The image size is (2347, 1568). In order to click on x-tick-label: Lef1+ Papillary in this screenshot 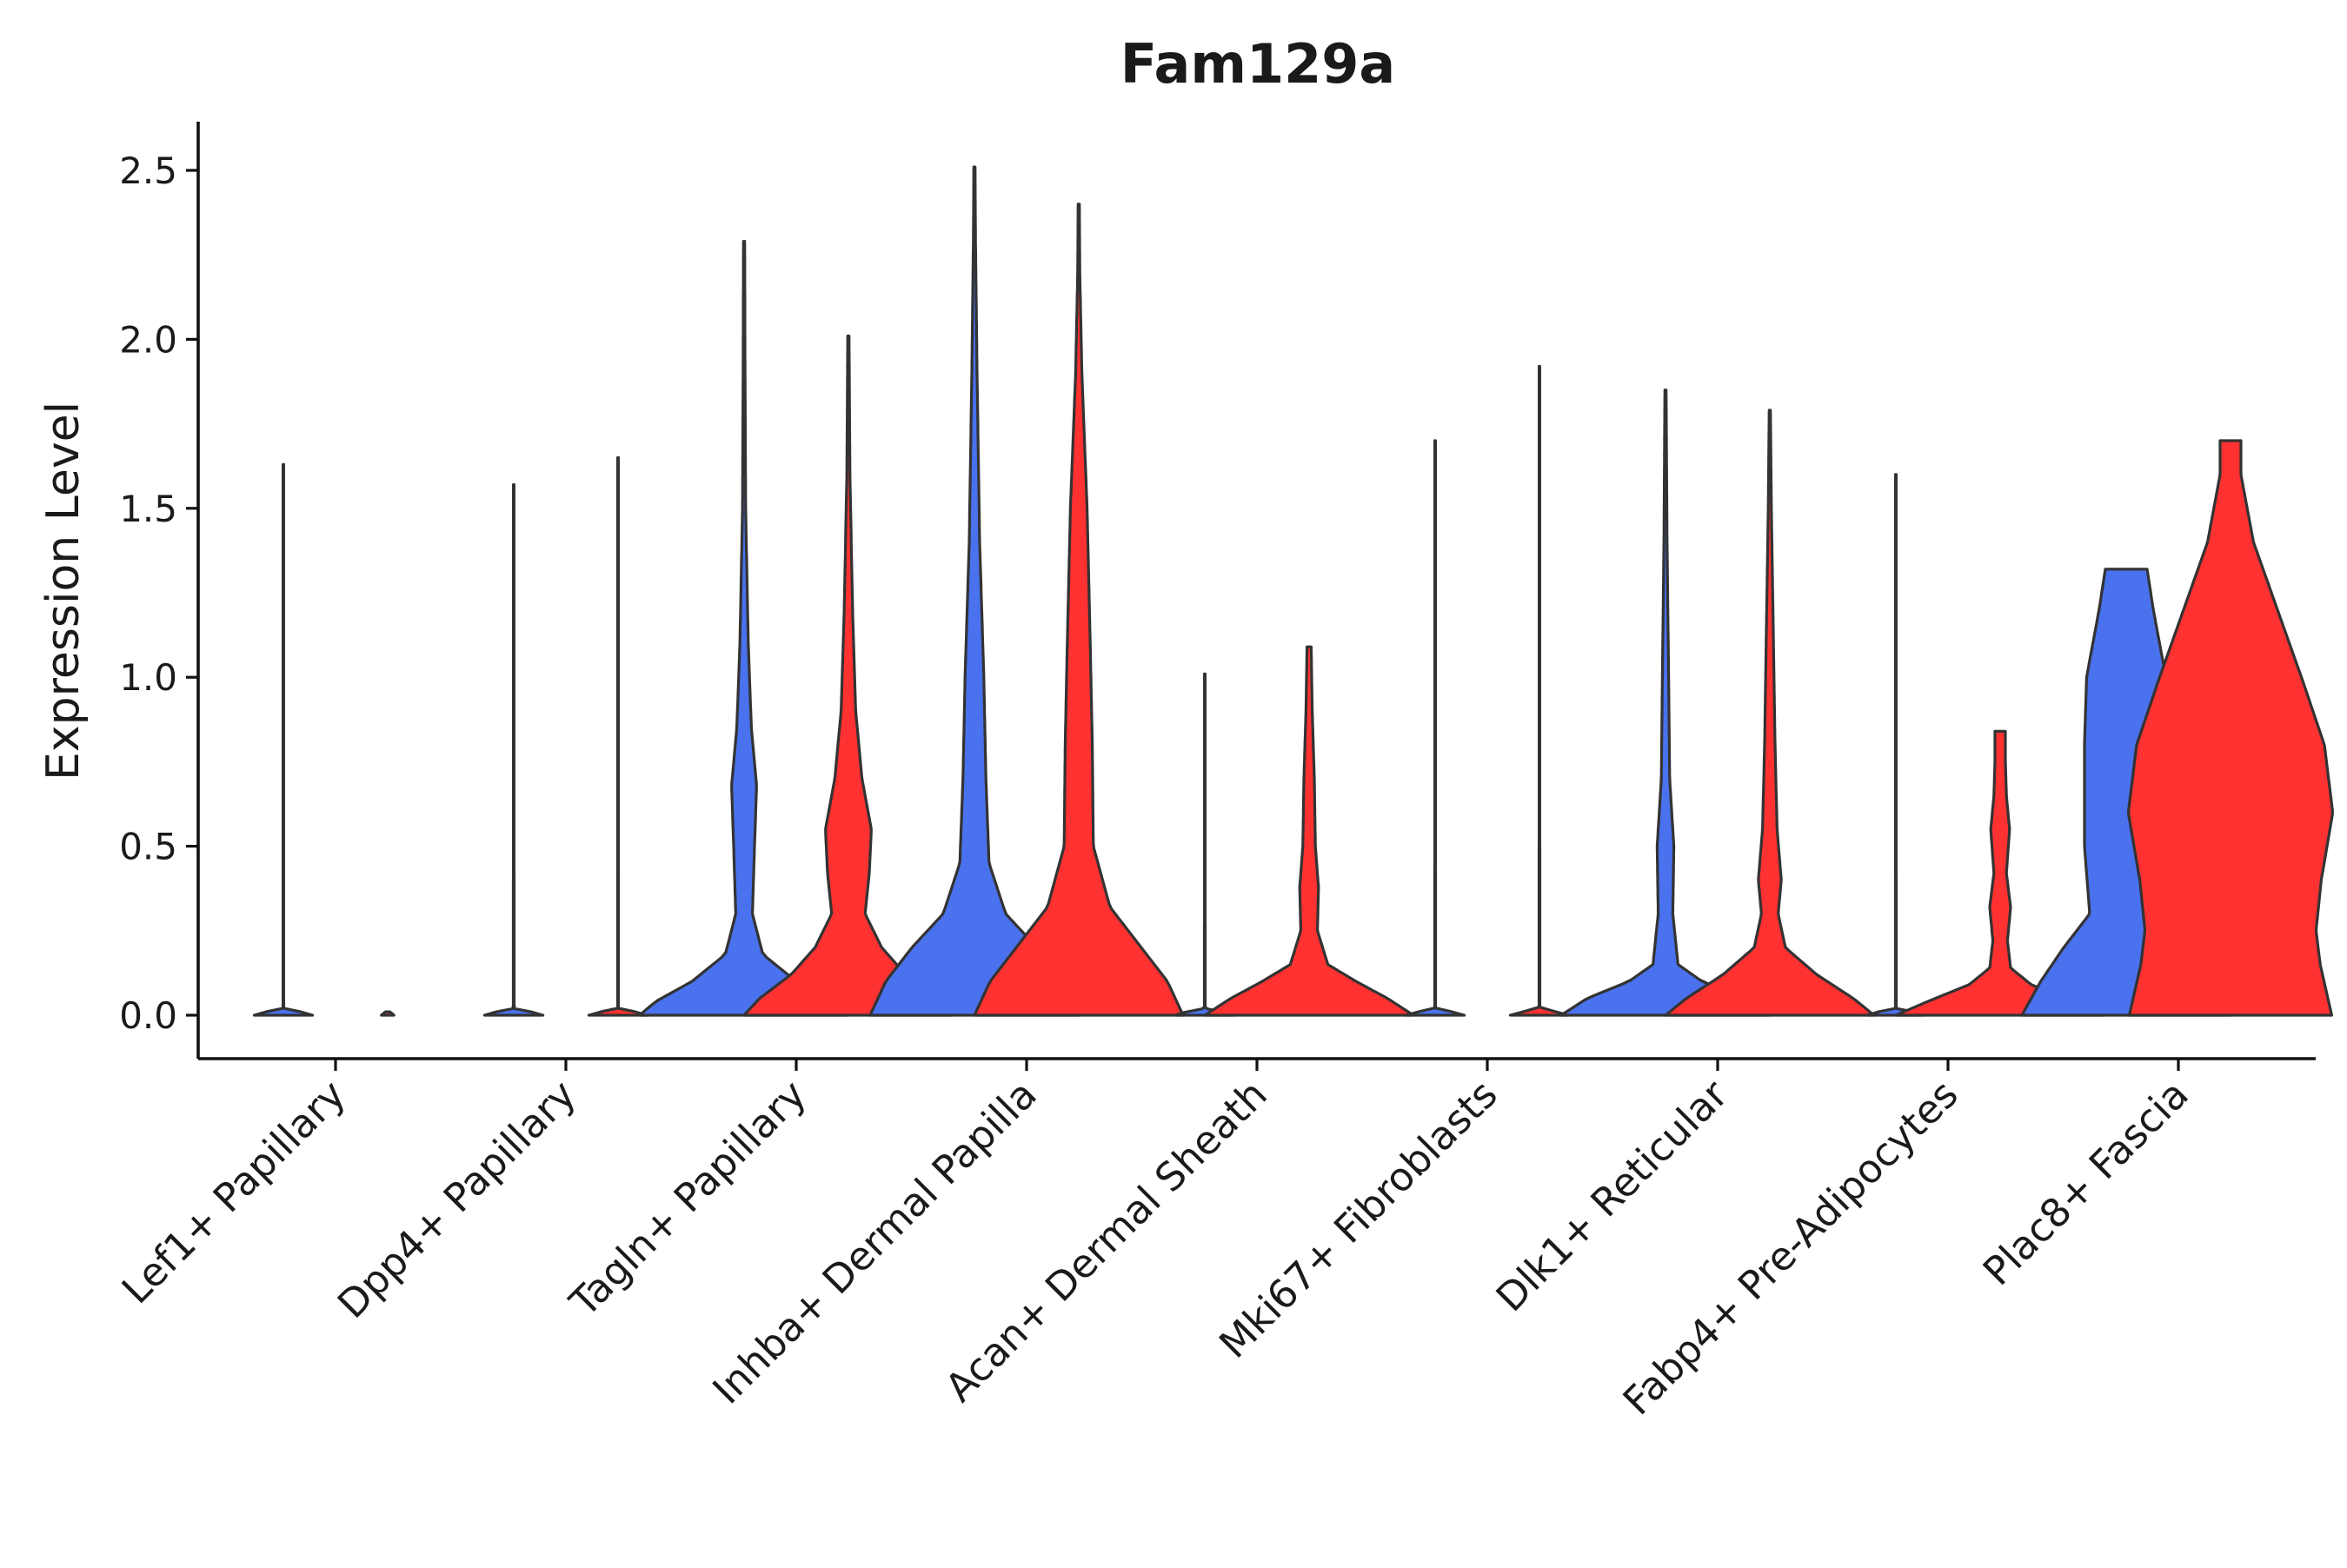, I will do `click(234, 1191)`.